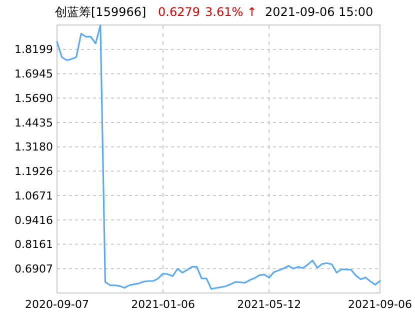 The width and height of the screenshot is (415, 330). I want to click on y-tick-label: 1.1926, so click(33, 171).